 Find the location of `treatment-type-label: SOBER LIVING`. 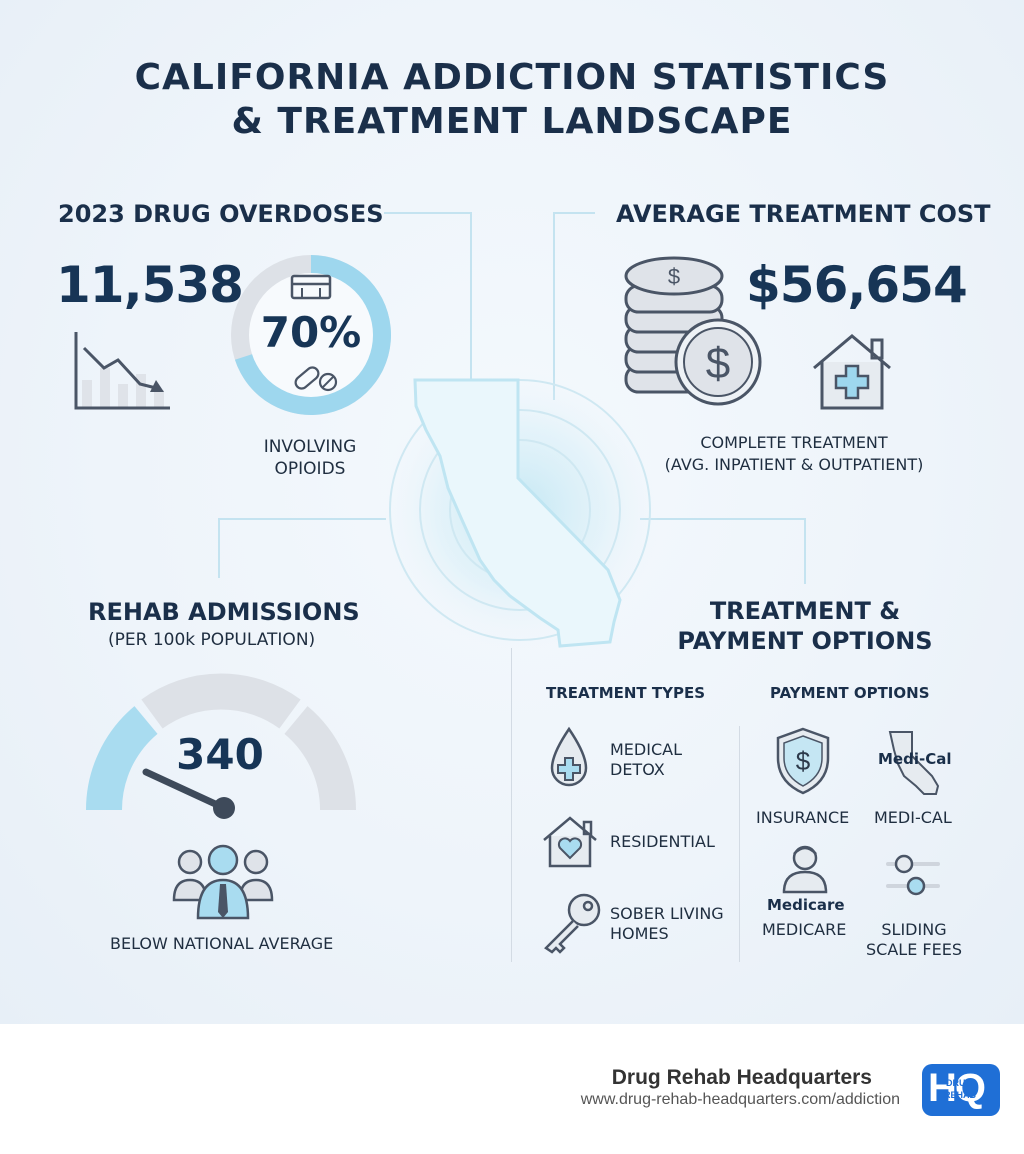

treatment-type-label: SOBER LIVING is located at coordinates (667, 913).